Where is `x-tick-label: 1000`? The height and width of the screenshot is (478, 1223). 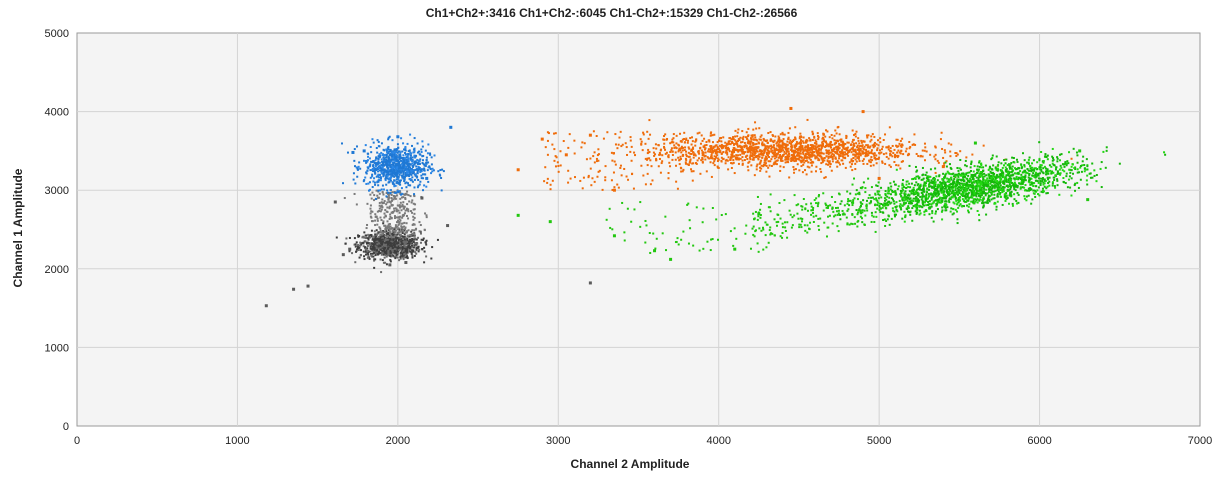 x-tick-label: 1000 is located at coordinates (237, 441).